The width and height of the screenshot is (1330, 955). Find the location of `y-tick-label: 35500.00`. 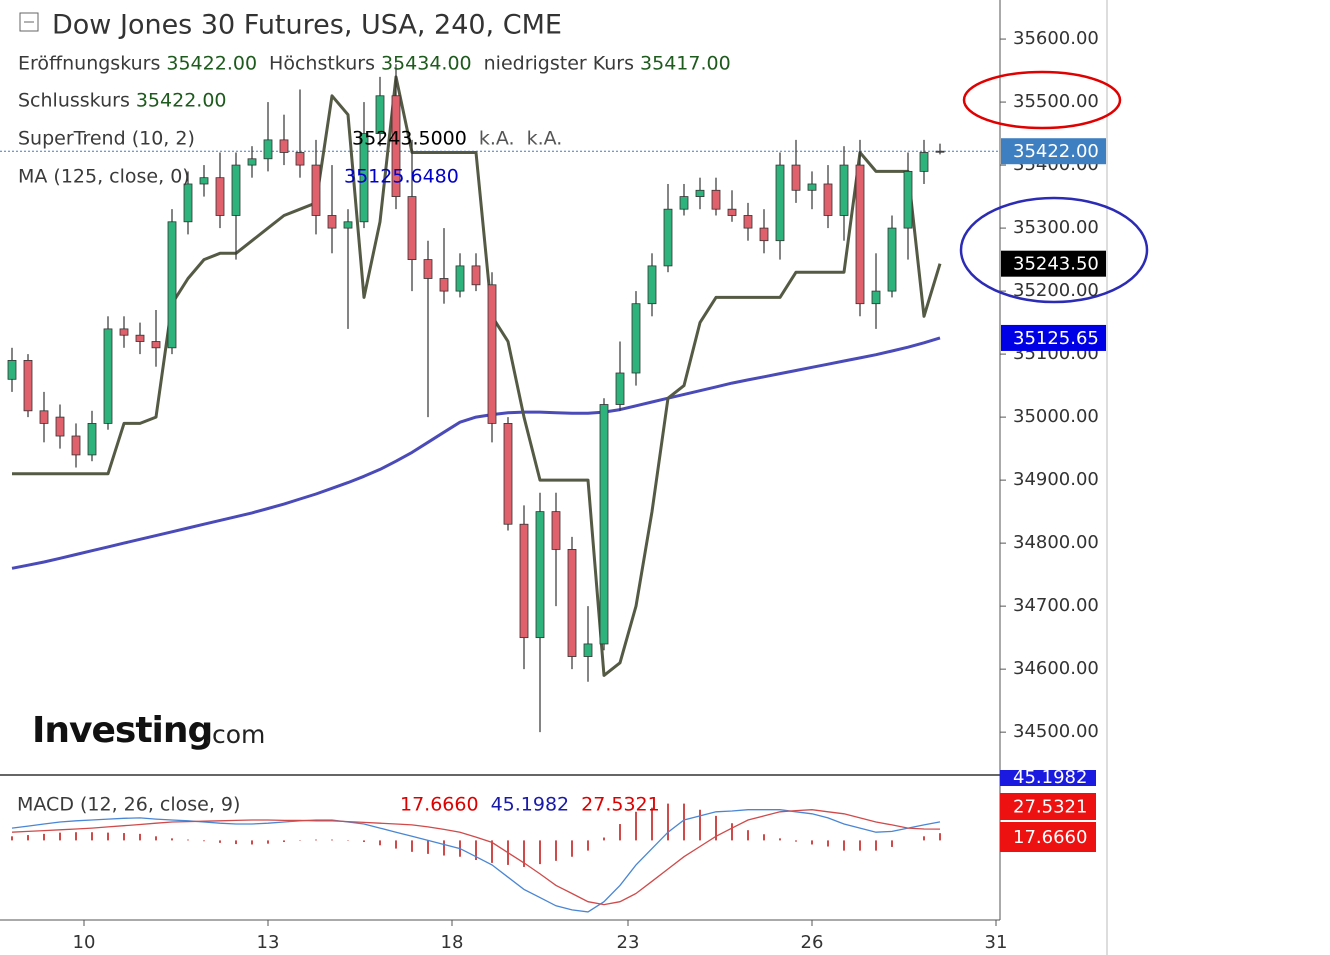

y-tick-label: 35500.00 is located at coordinates (1056, 101).